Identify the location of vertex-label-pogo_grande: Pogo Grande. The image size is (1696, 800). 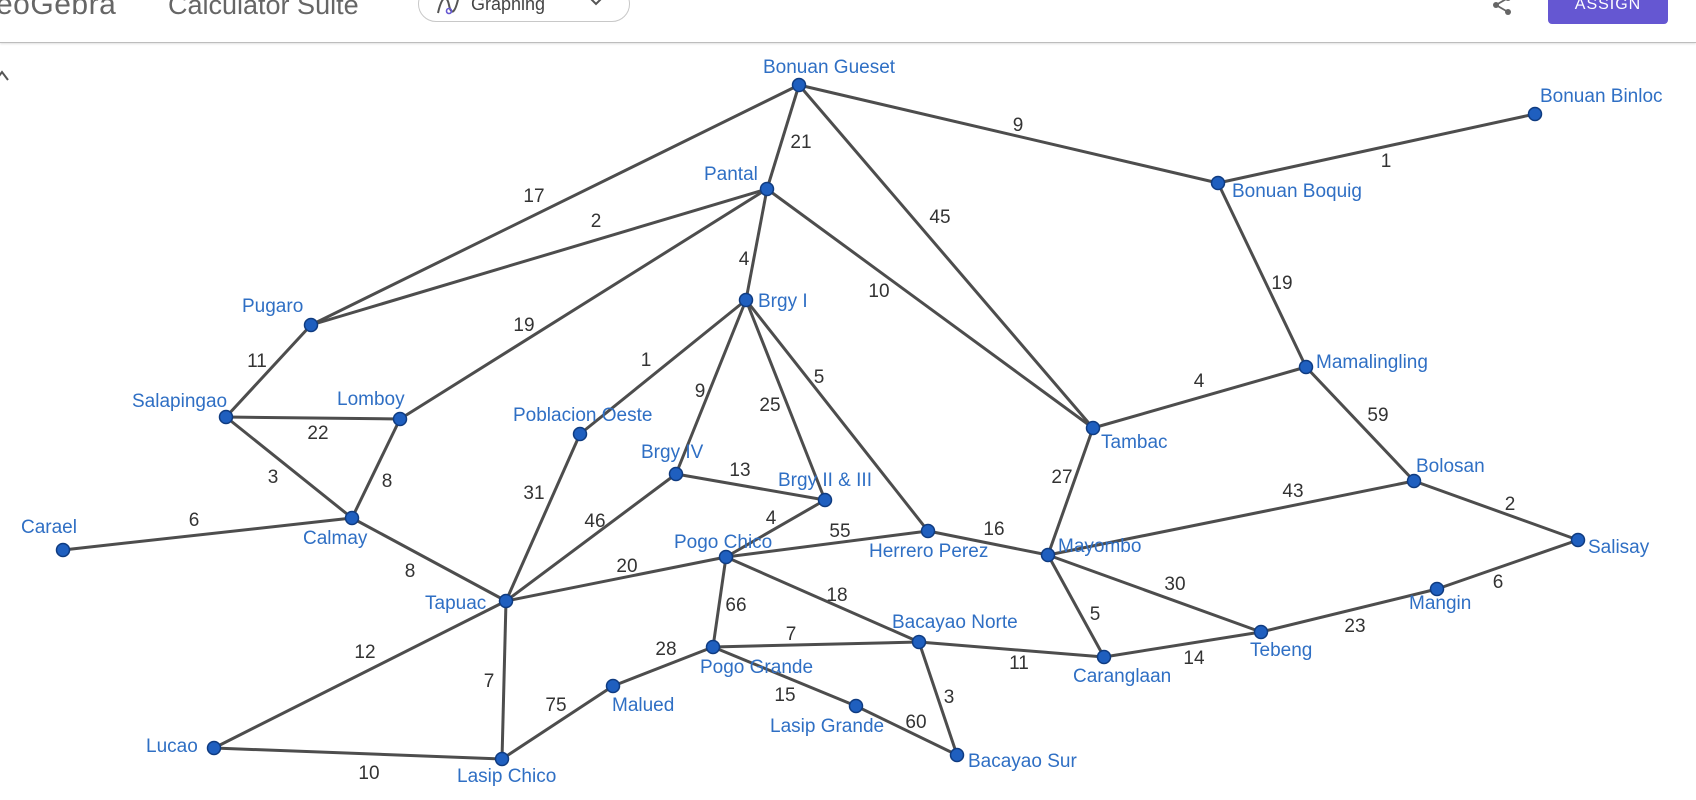
(756, 667).